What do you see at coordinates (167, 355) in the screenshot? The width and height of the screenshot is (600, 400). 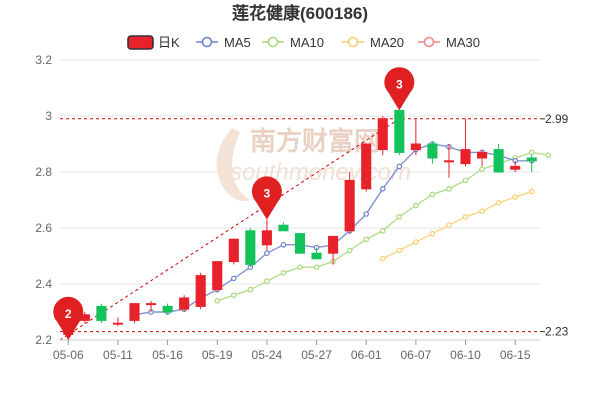 I see `x-tick-label: 05-16` at bounding box center [167, 355].